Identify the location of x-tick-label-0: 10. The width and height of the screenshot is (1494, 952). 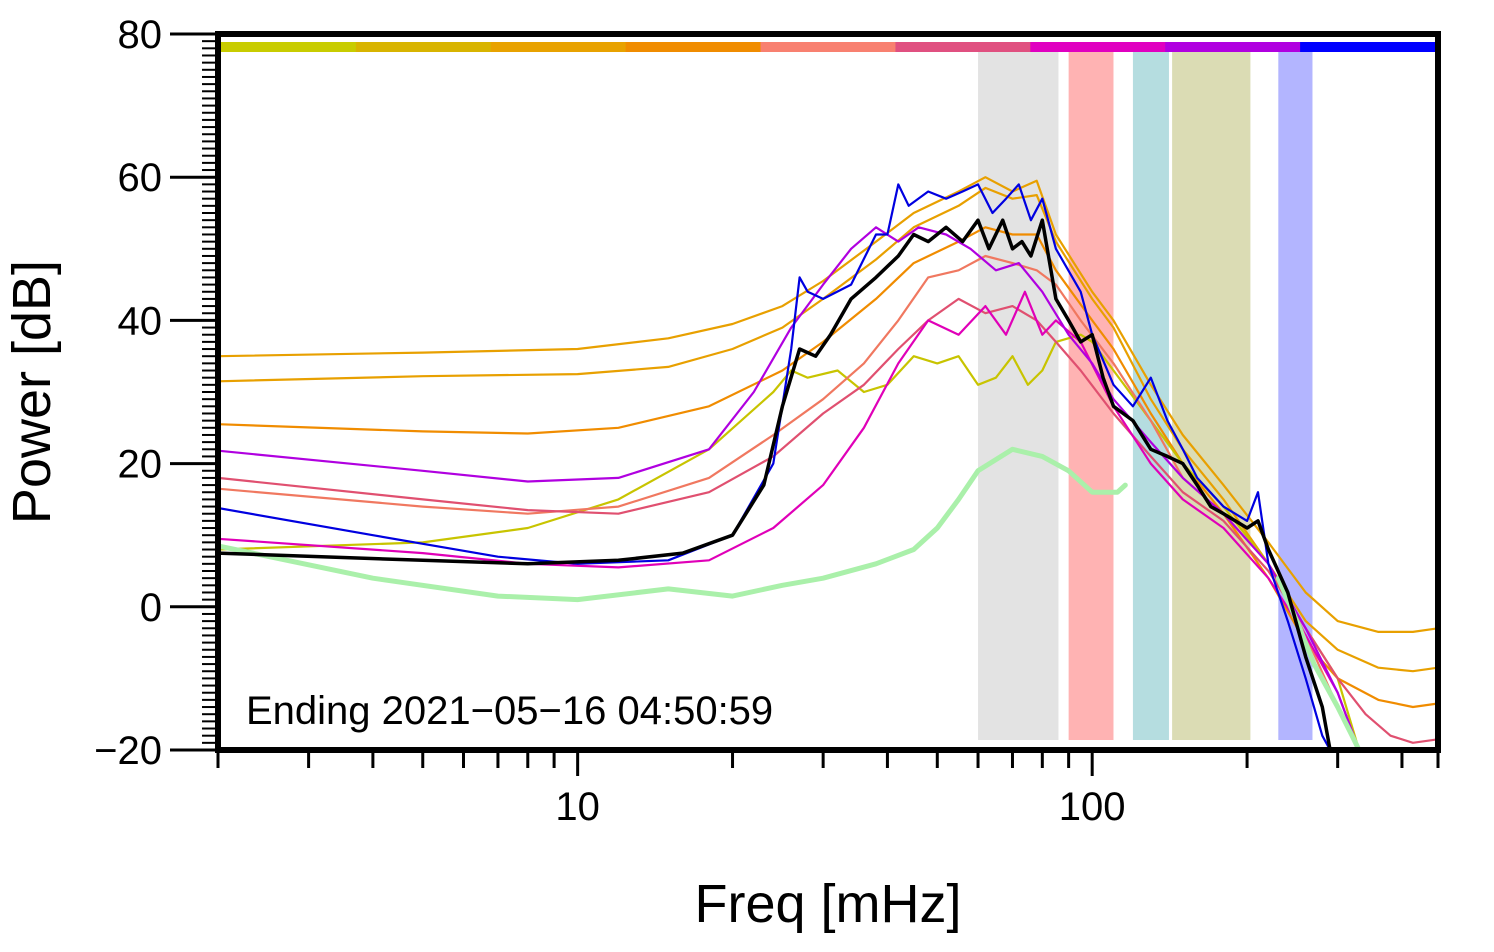
(577, 807).